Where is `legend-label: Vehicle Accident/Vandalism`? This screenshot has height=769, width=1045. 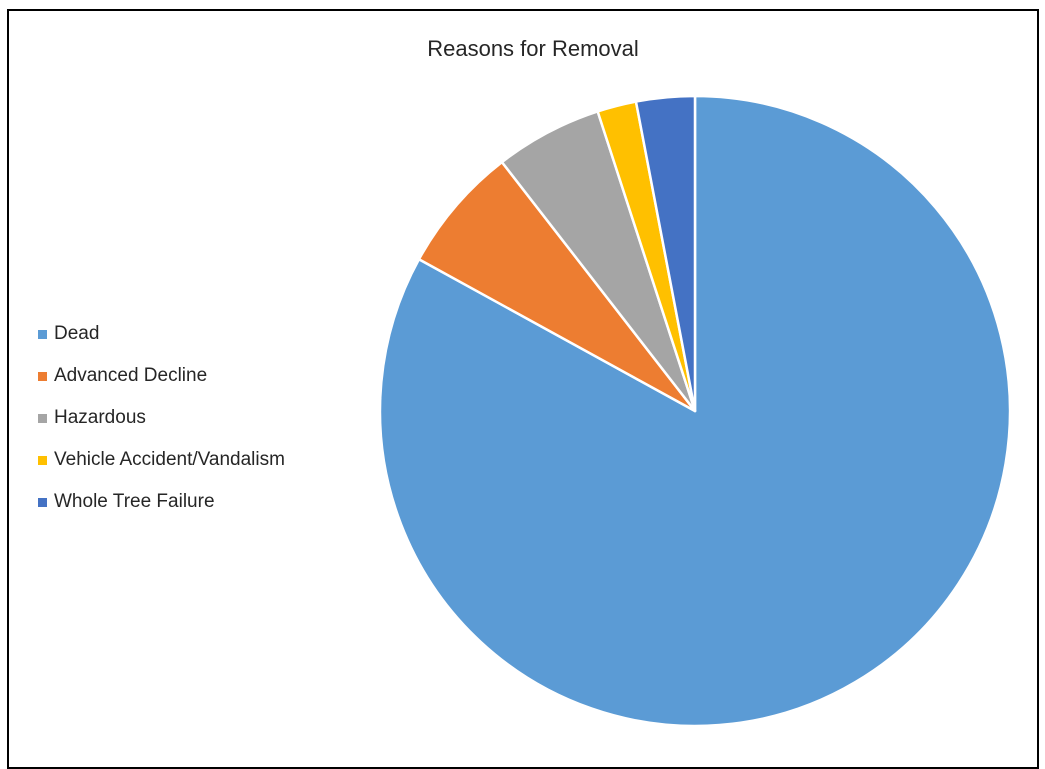 legend-label: Vehicle Accident/Vandalism is located at coordinates (169, 459).